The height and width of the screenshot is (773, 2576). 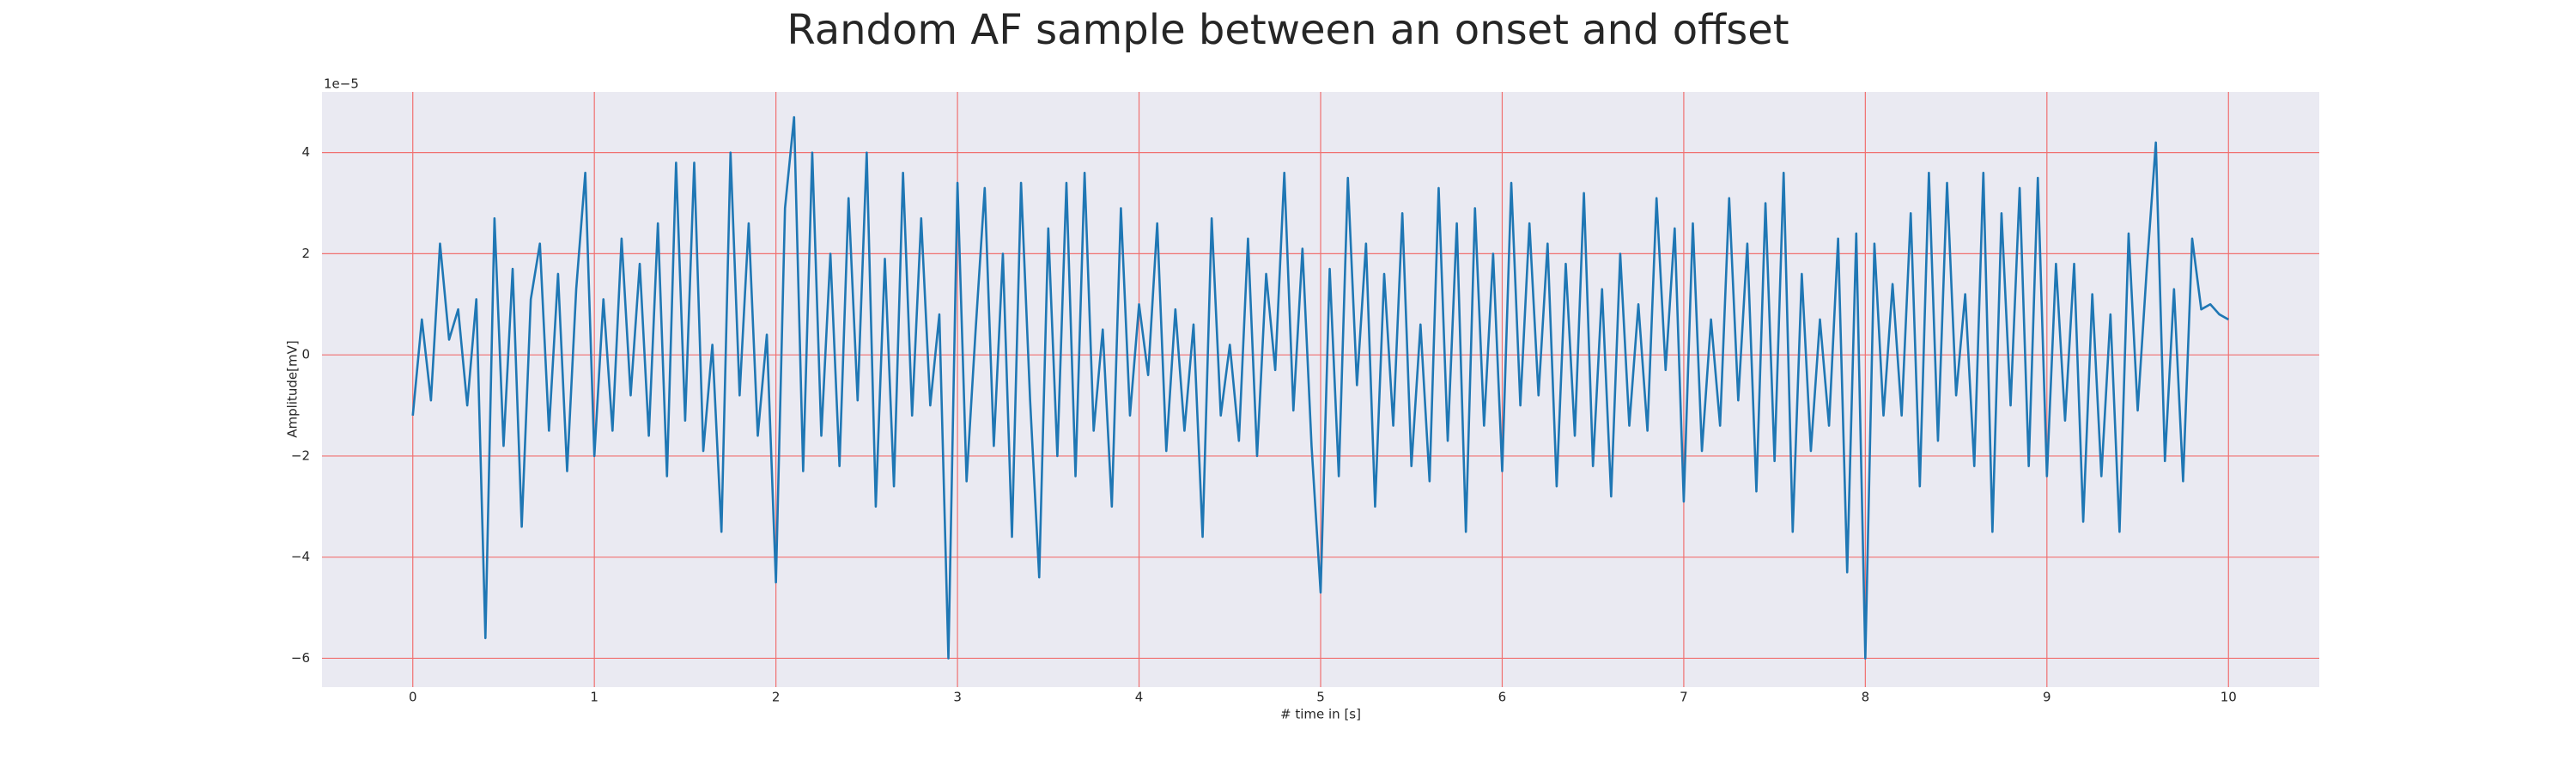 I want to click on y-offset-label: 1e−5, so click(x=342, y=84).